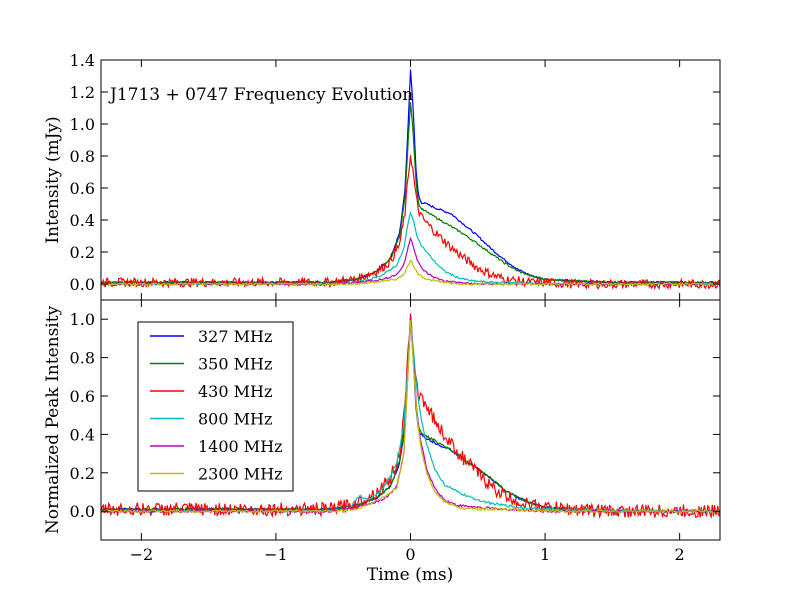 This screenshot has width=800, height=600. I want to click on legend-label: 1400 MHz, so click(240, 446).